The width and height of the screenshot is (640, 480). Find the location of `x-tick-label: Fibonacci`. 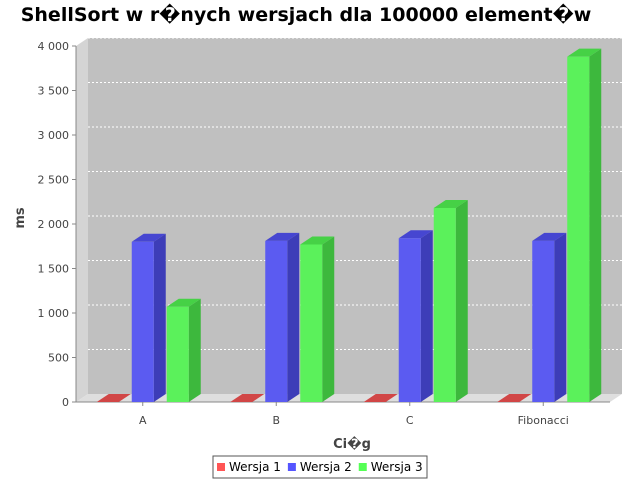

x-tick-label: Fibonacci is located at coordinates (543, 420).